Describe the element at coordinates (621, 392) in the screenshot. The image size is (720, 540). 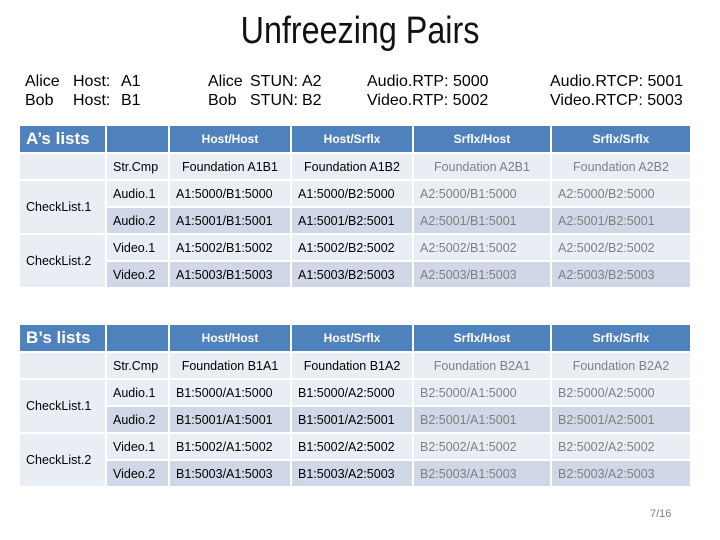
I see `pair-cell: B2:5000/A2:5000` at that location.